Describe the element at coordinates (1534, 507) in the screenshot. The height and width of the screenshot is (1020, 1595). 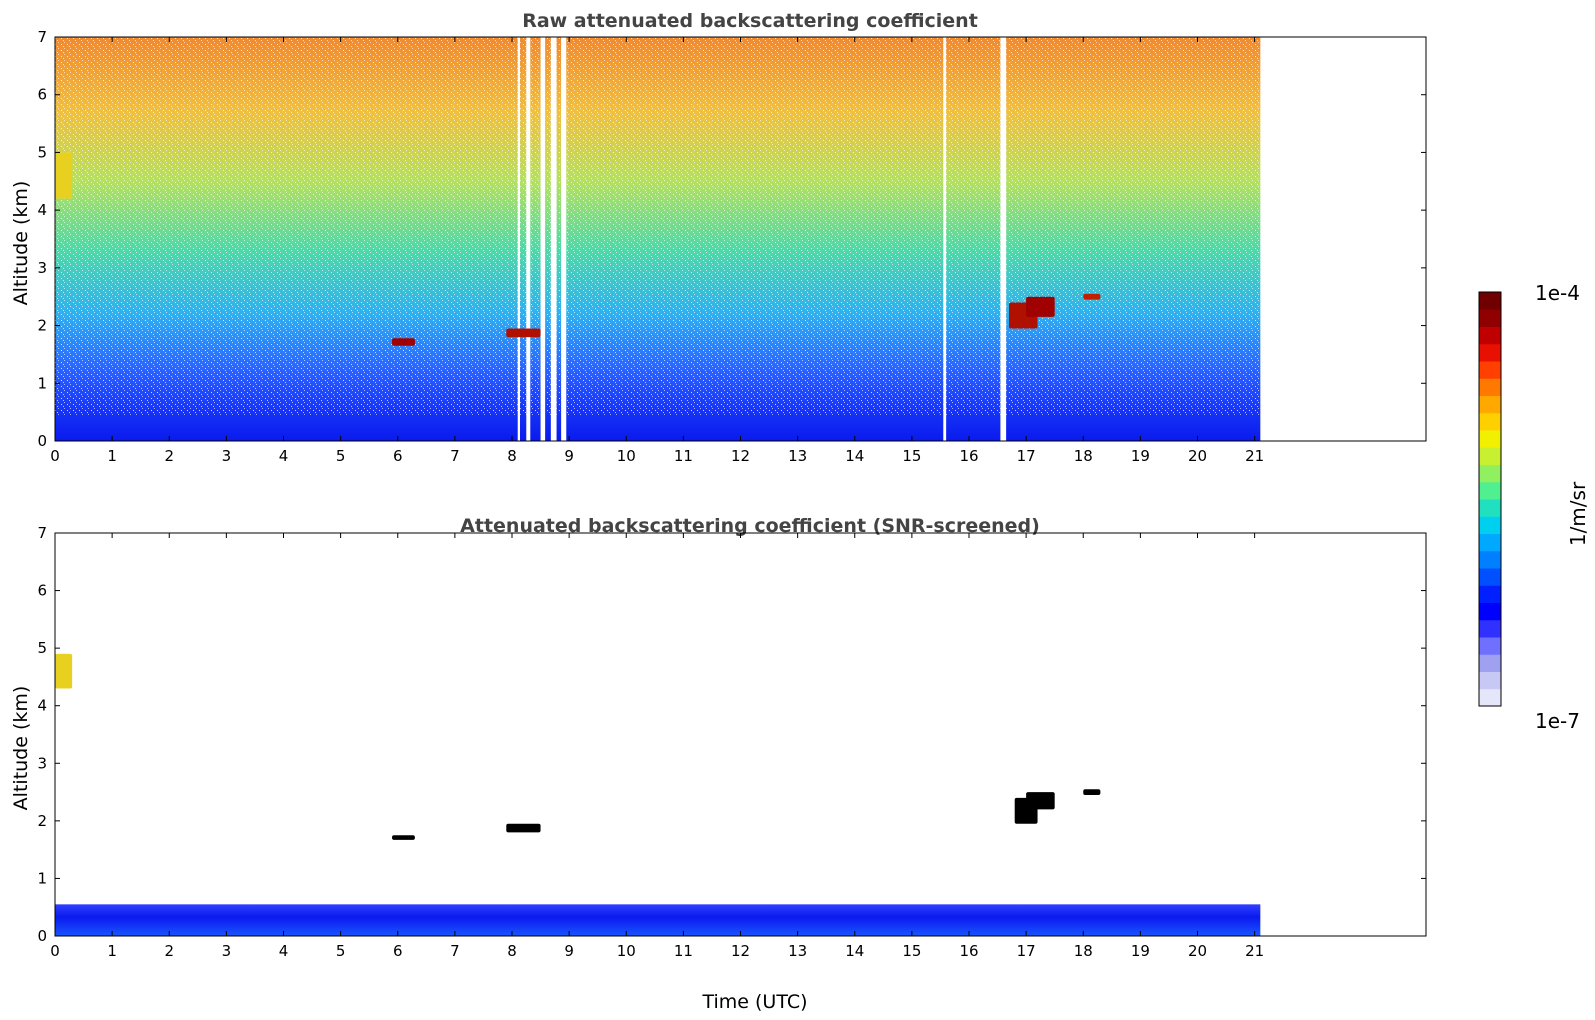
I see `colorbar: 1e-4 1e-7 1/m/sr` at that location.